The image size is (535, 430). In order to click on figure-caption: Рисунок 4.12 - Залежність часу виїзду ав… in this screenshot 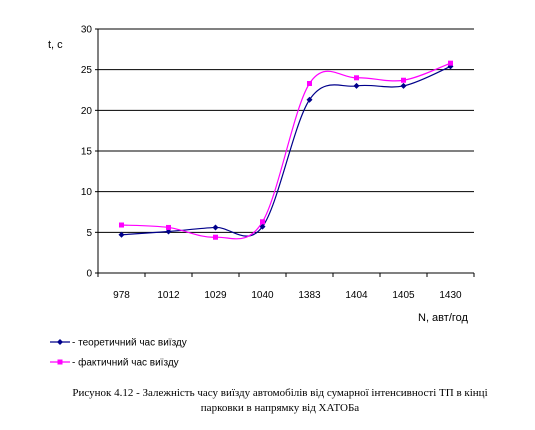, I will do `click(280, 401)`.